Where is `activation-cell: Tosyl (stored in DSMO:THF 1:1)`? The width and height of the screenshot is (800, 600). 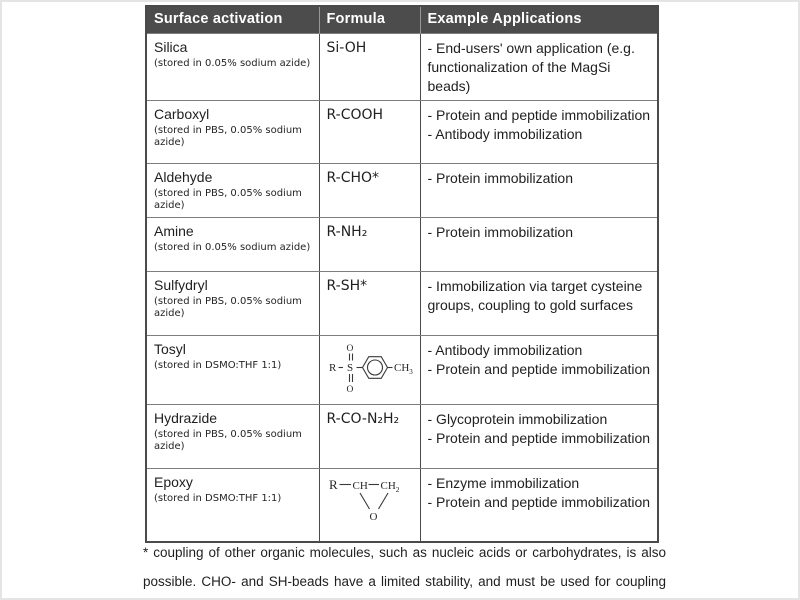
activation-cell: Tosyl (stored in DSMO:THF 1:1) is located at coordinates (232, 369).